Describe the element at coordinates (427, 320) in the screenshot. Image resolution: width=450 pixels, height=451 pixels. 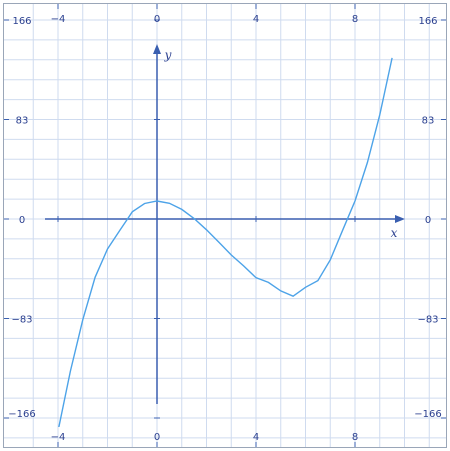
I see `y-tick-label-right: −83` at that location.